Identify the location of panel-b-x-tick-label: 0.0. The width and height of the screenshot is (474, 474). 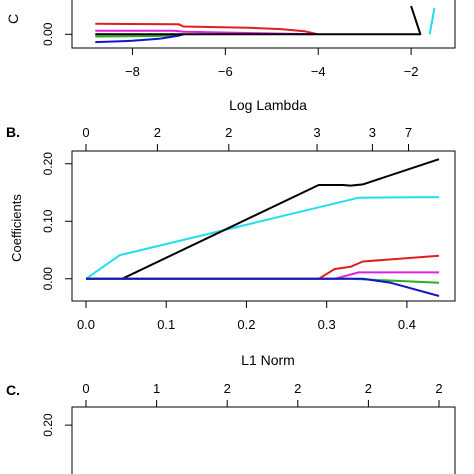
(86, 324).